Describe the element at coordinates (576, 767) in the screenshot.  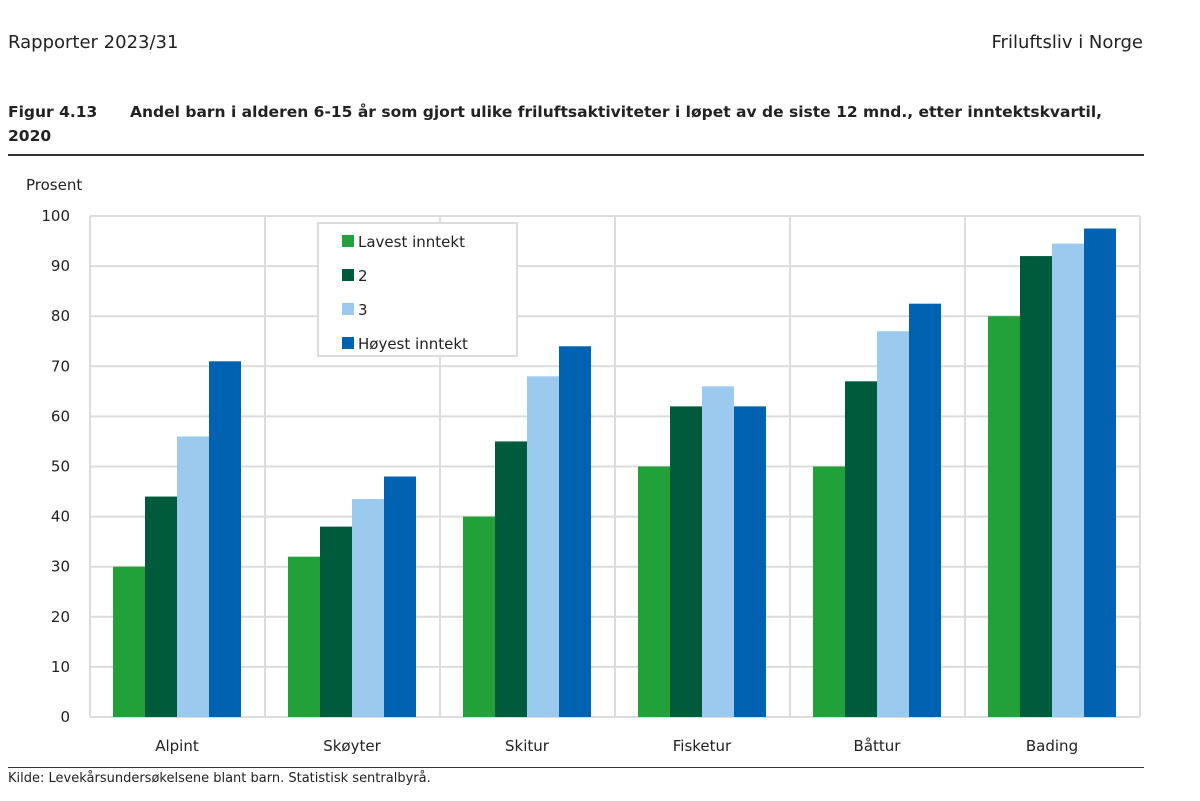
I see `source-rule` at that location.